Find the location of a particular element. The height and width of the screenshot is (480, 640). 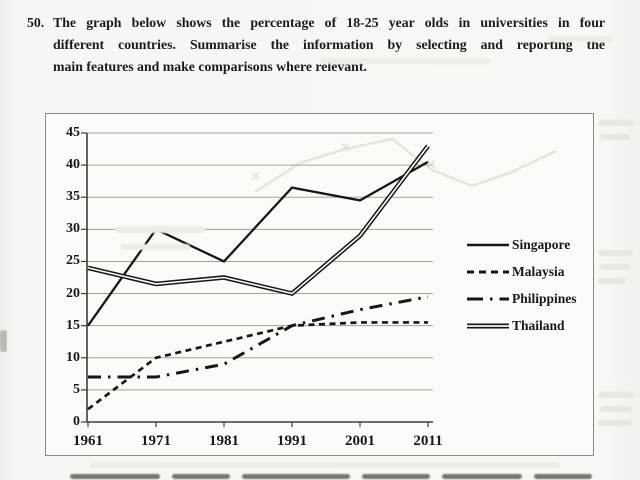

y-axis-label: 15 is located at coordinates (73, 325).